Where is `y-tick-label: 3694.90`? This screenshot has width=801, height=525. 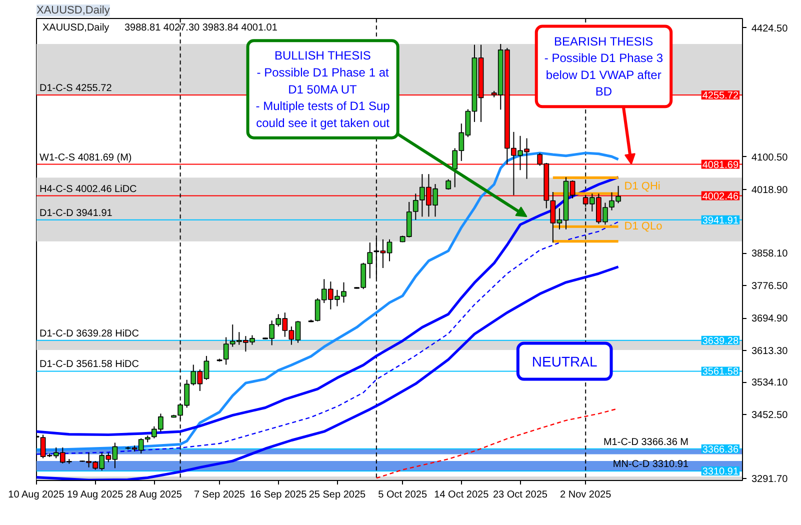
y-tick-label: 3694.90 is located at coordinates (770, 319).